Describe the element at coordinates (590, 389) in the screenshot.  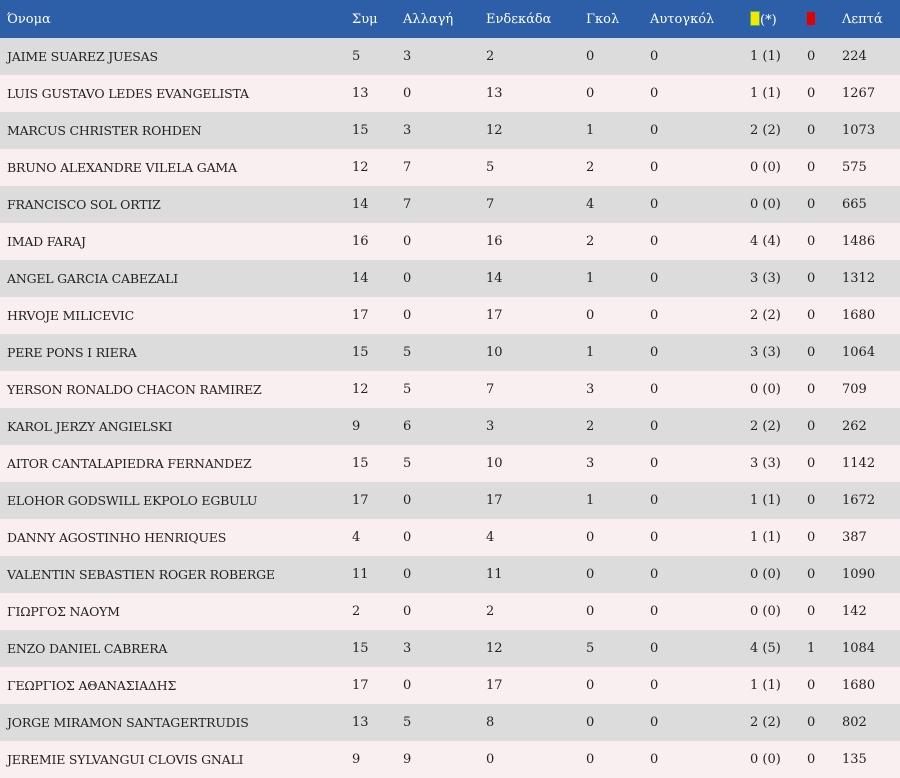
I see `cell-goals: 3` at that location.